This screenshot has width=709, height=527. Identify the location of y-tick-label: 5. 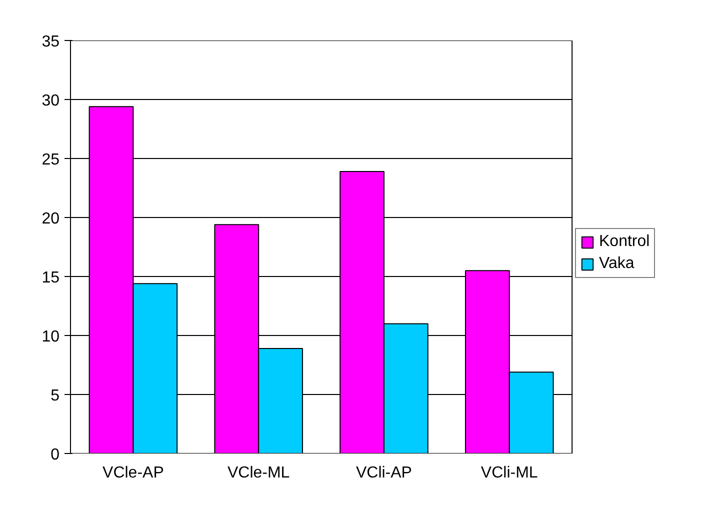
(55, 396).